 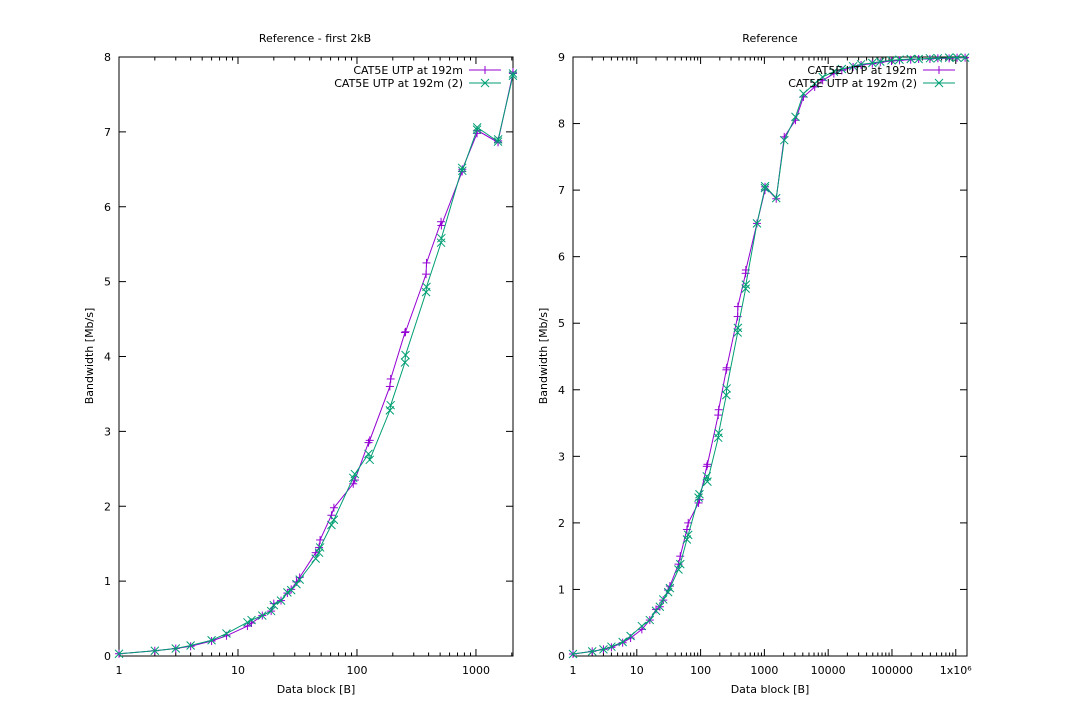 What do you see at coordinates (107, 282) in the screenshot?
I see `chart-left-ytick-label: 5` at bounding box center [107, 282].